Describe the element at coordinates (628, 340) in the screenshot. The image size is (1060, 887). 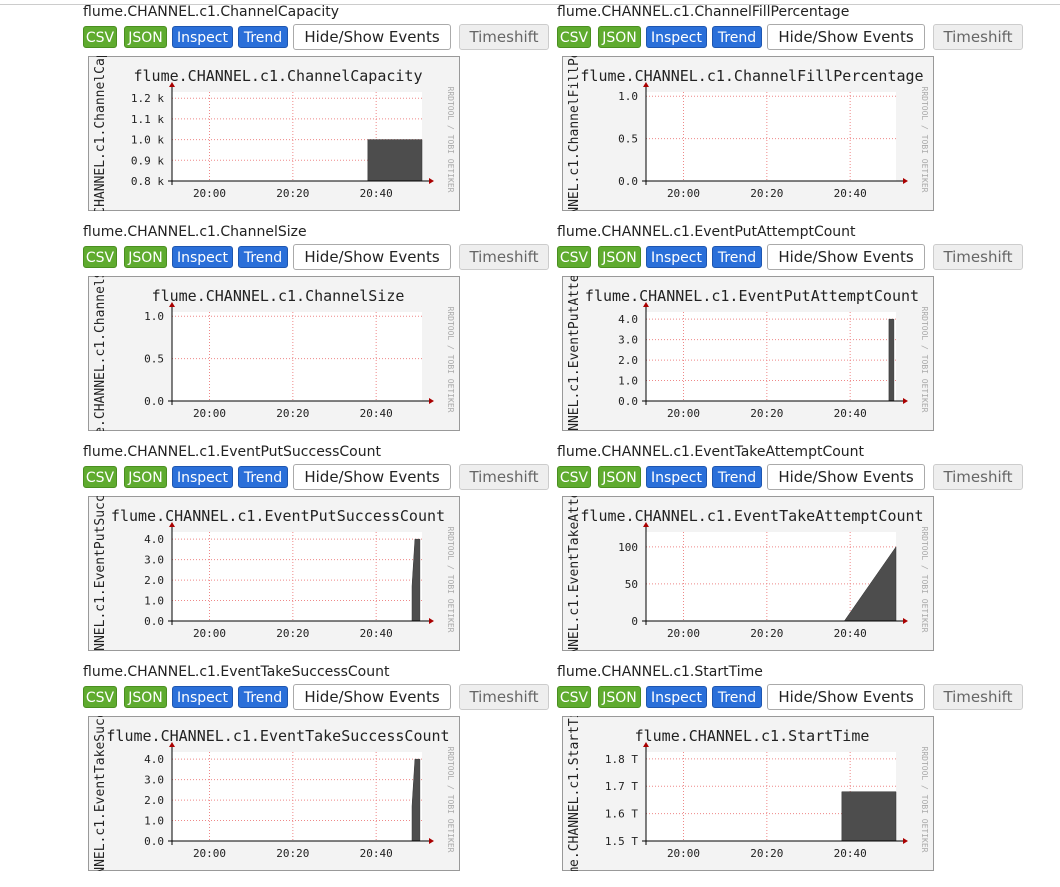
I see `y-tick-label: 3.0` at that location.